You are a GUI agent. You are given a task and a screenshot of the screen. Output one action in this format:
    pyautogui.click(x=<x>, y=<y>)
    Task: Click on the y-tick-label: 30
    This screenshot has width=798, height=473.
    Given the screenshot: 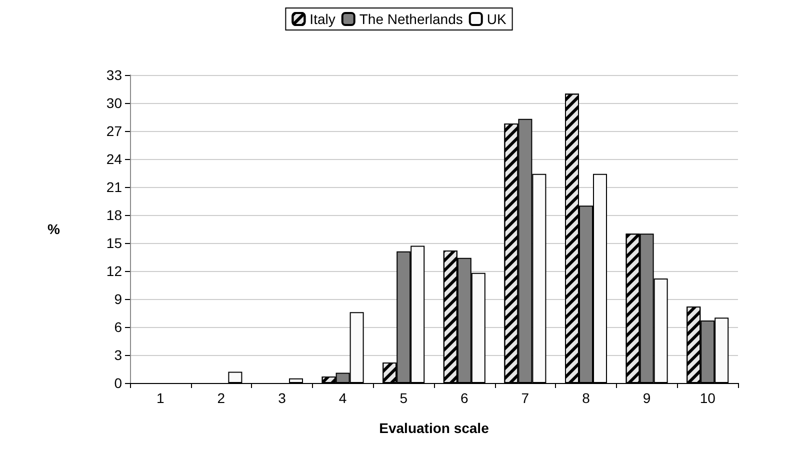 What is the action you would take?
    pyautogui.click(x=114, y=103)
    